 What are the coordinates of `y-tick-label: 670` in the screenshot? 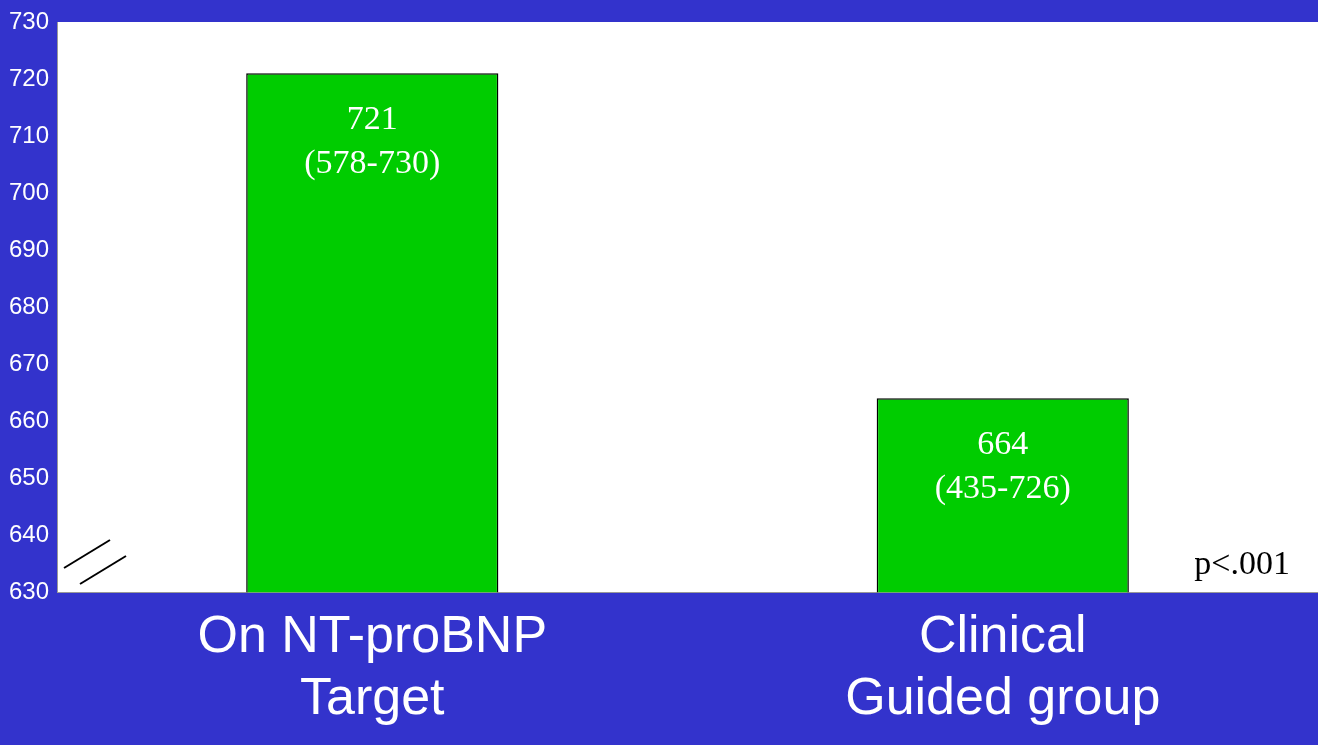 It's located at (29, 362).